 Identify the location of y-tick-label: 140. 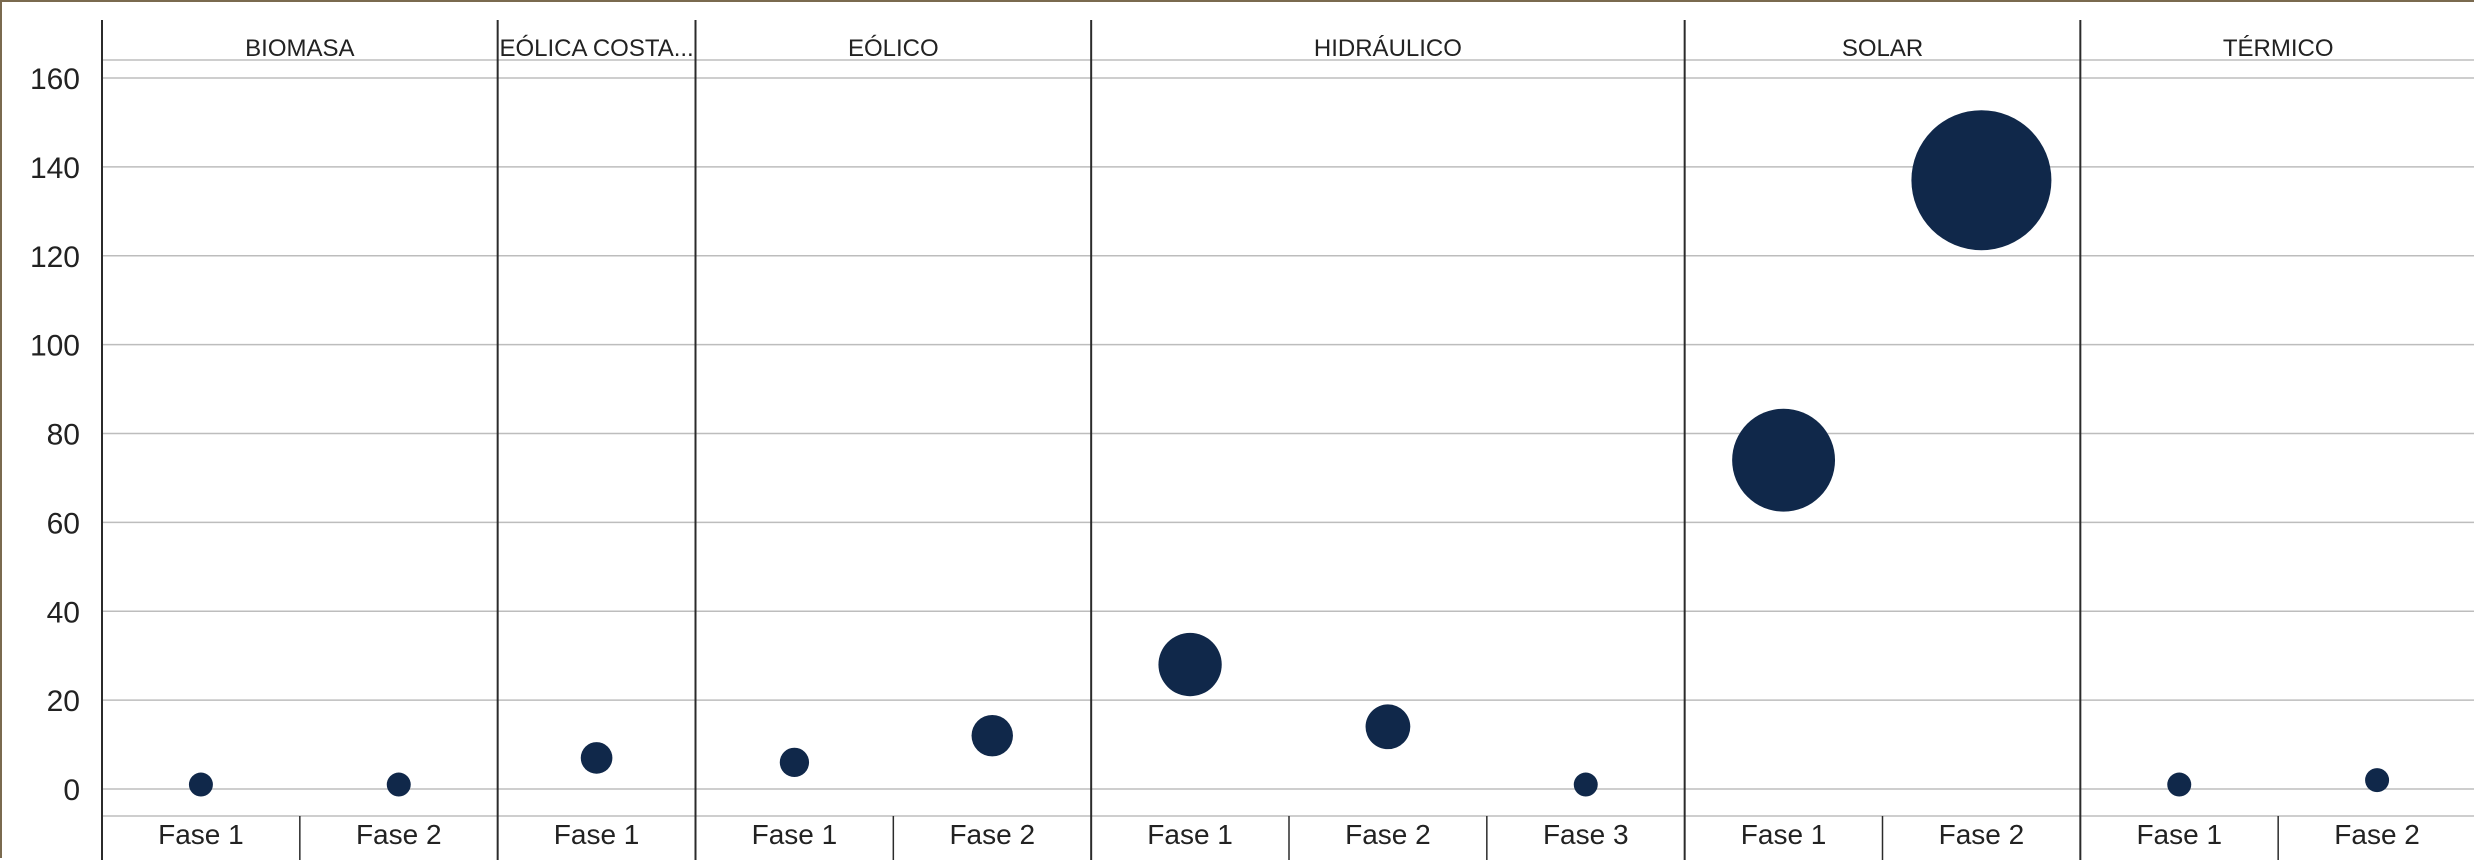
(55, 168).